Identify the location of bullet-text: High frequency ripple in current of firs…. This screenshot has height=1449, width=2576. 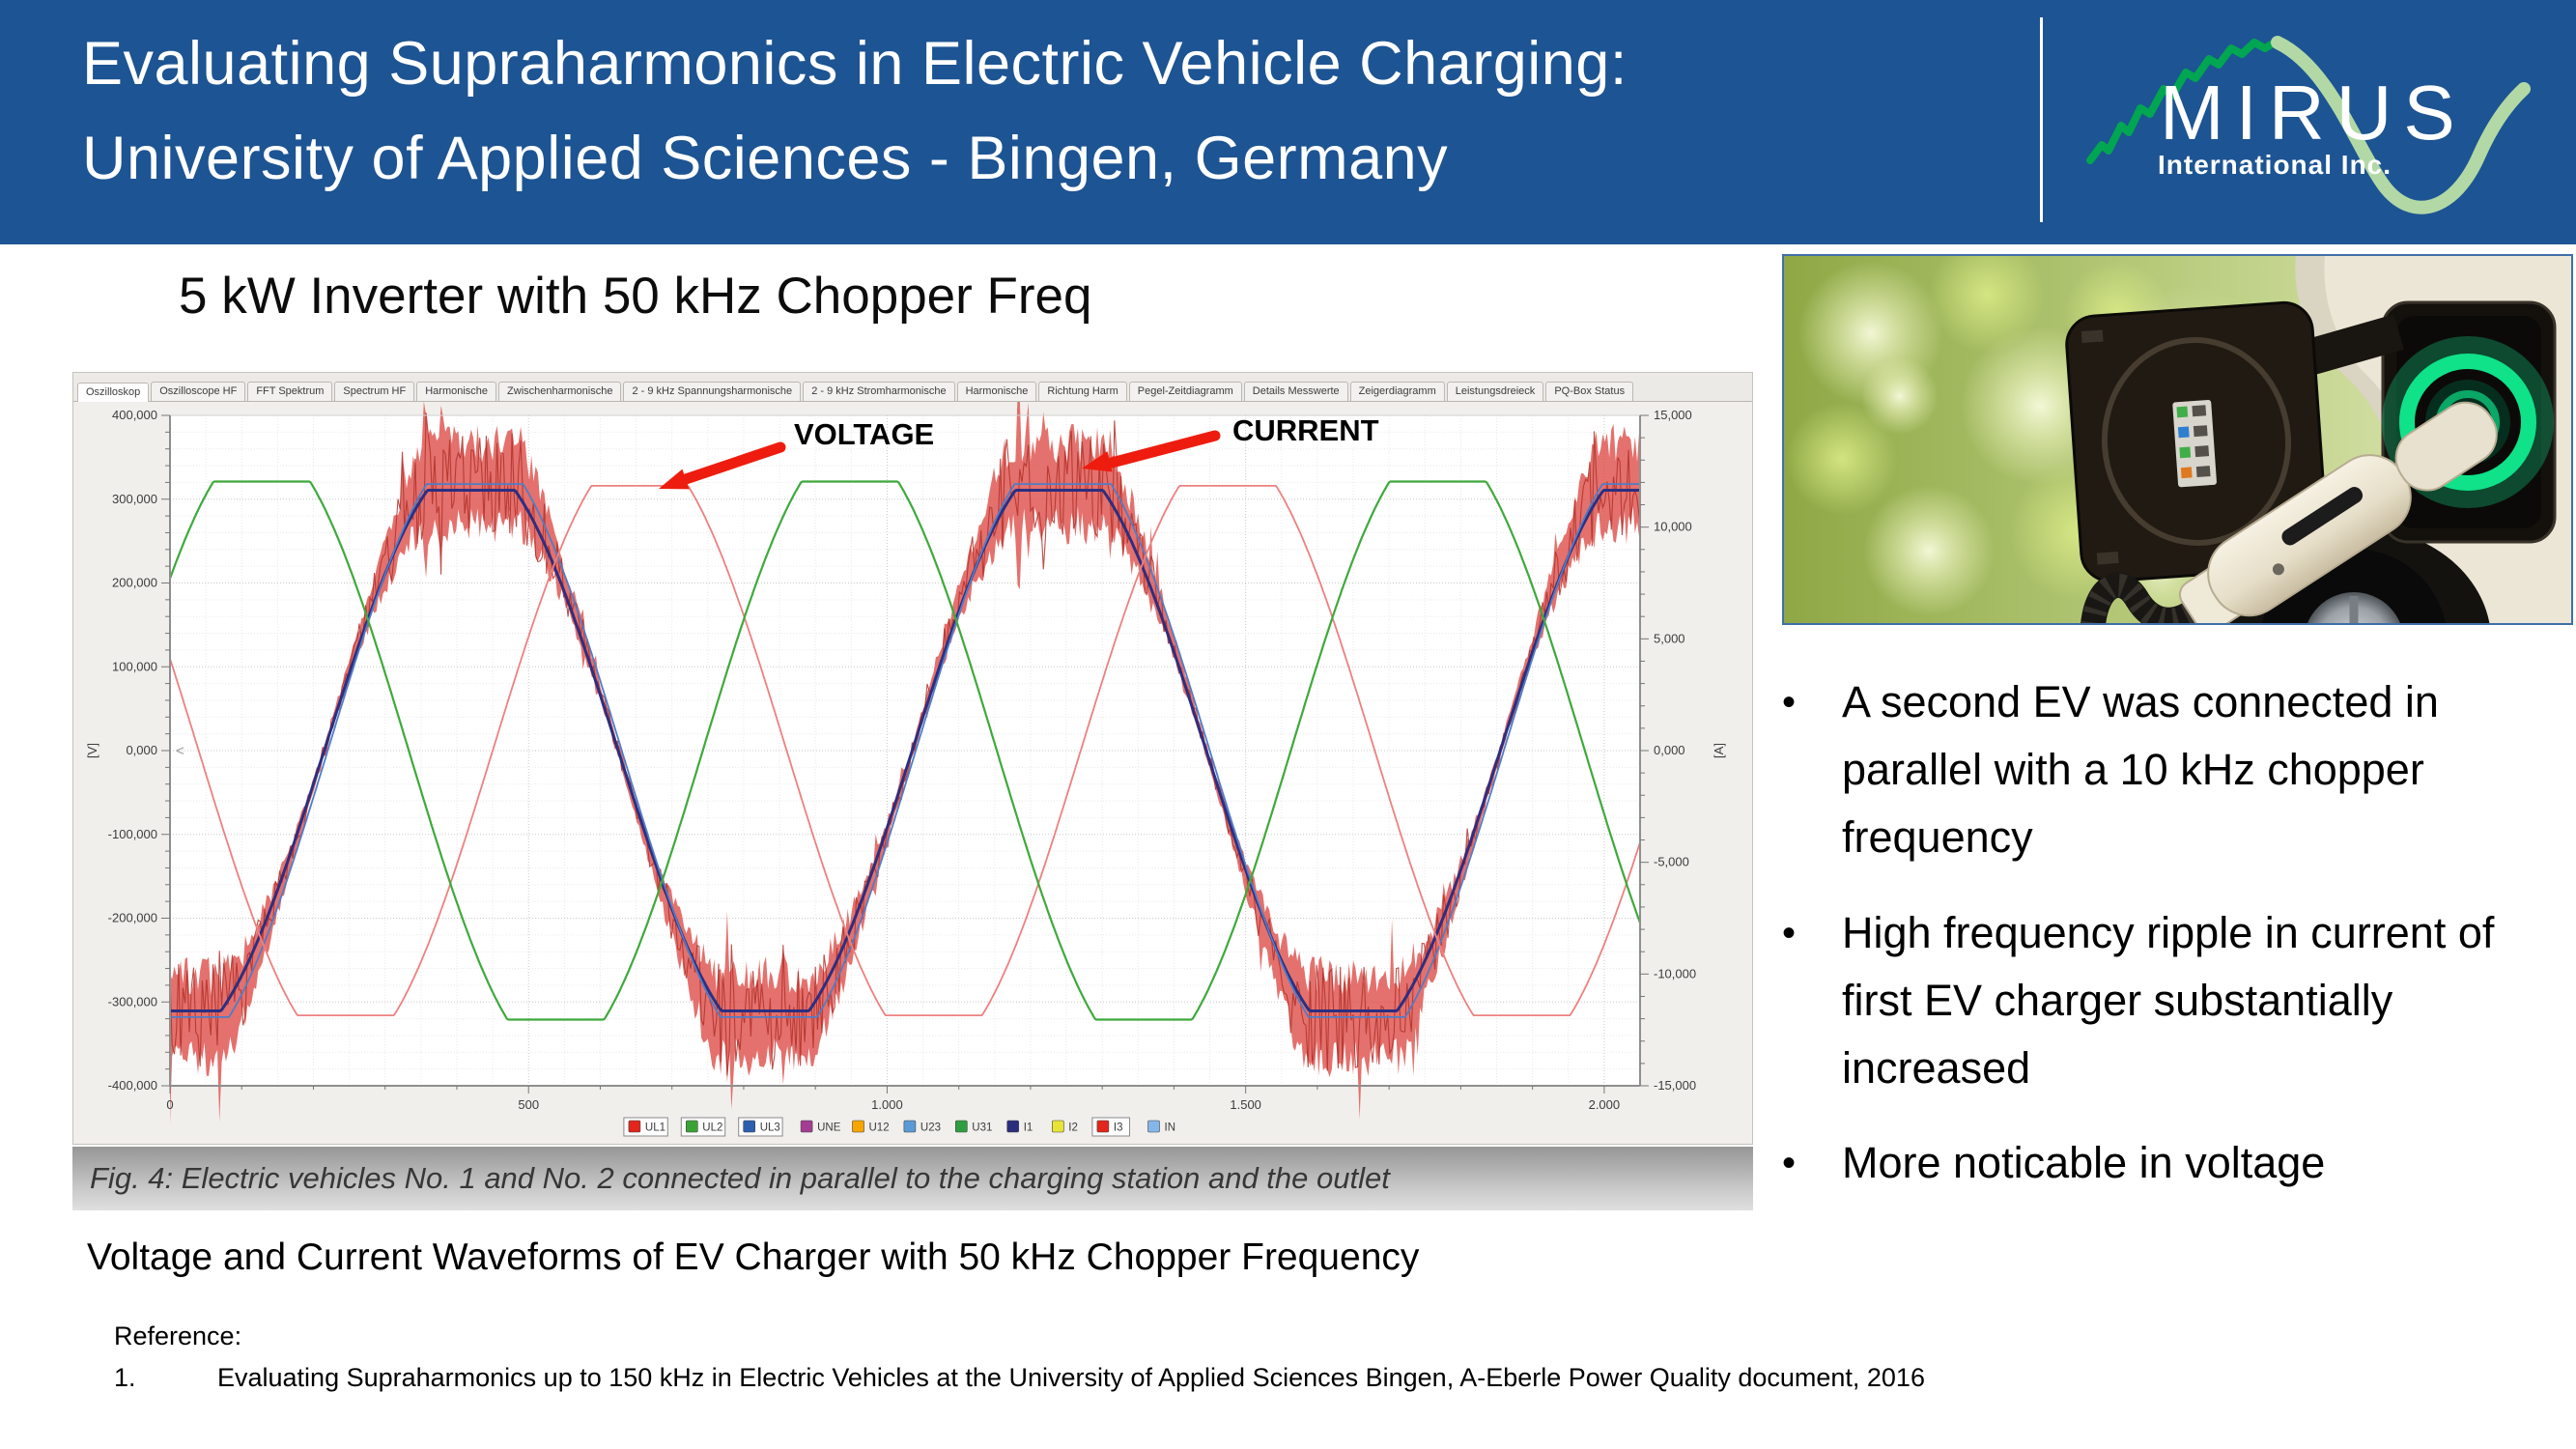
(2168, 1000).